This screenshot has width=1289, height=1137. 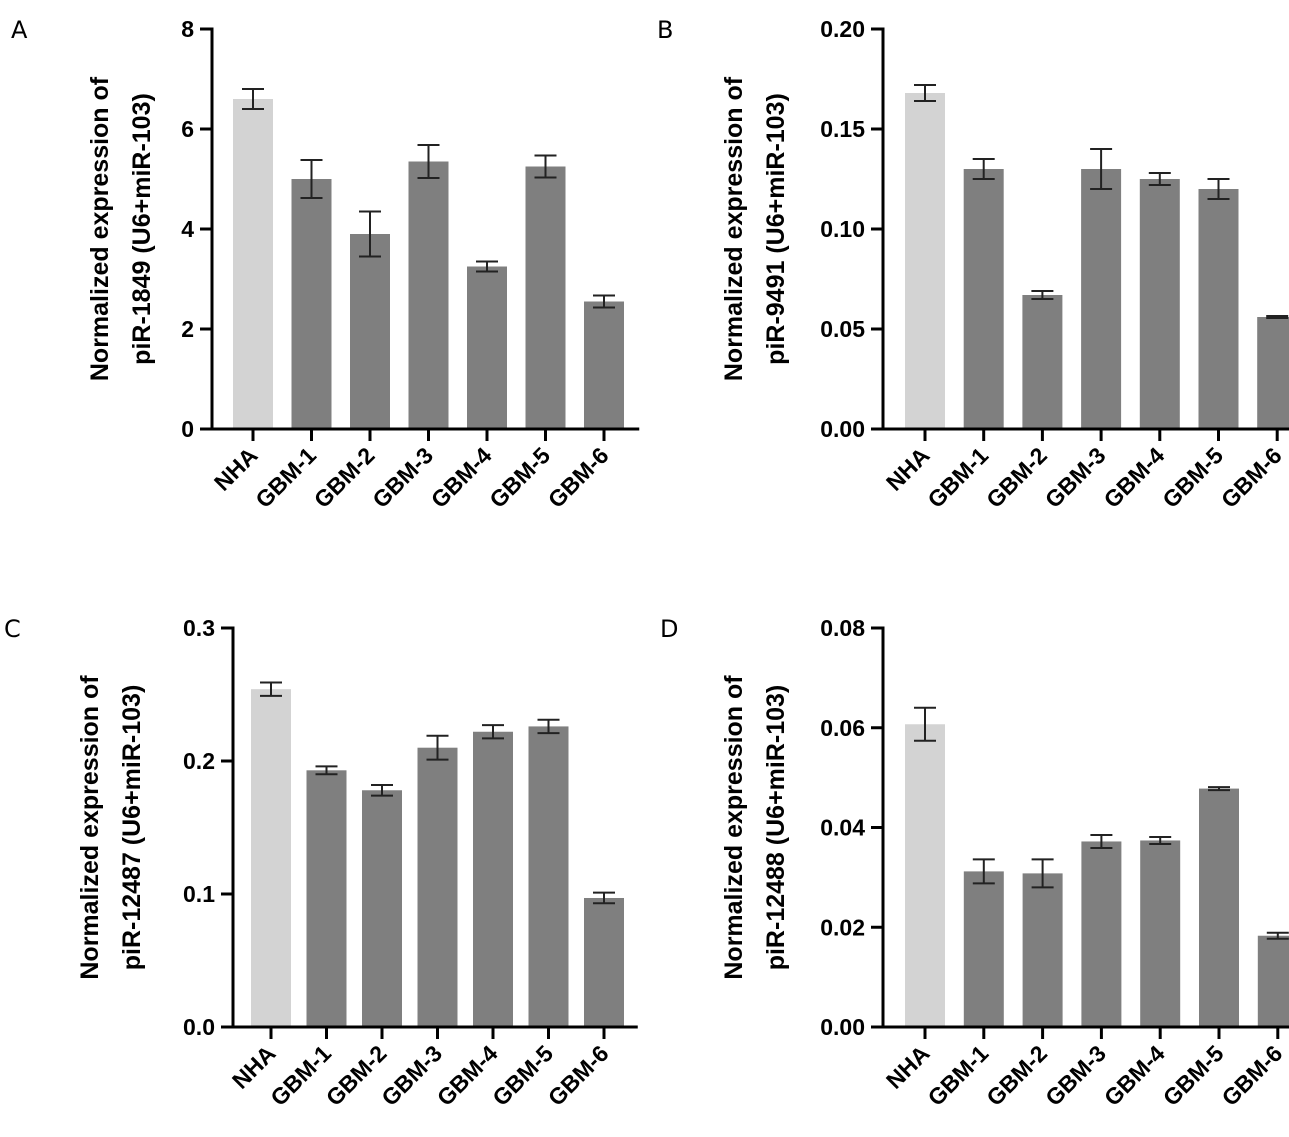 I want to click on y-tick-label: 0.2, so click(x=199, y=761).